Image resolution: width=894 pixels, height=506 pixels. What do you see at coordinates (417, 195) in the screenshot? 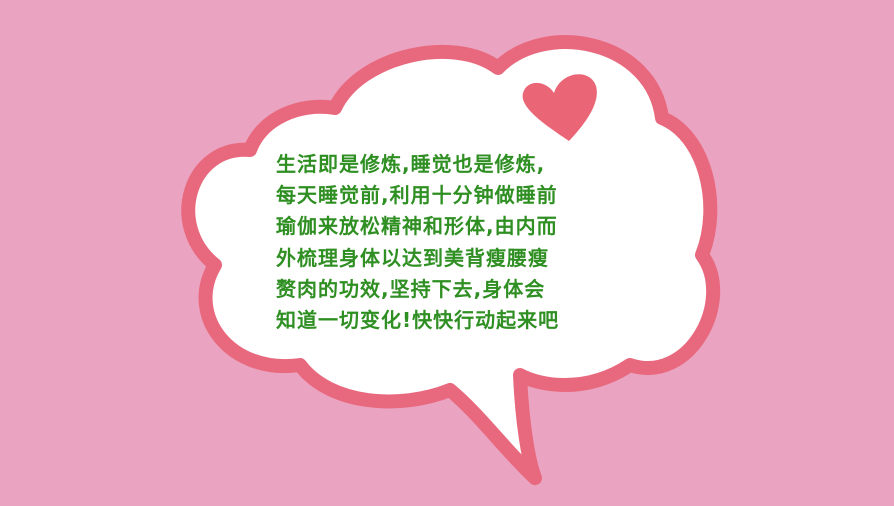
I see `message-line: 每天睡觉前,利用十分钟做睡前` at bounding box center [417, 195].